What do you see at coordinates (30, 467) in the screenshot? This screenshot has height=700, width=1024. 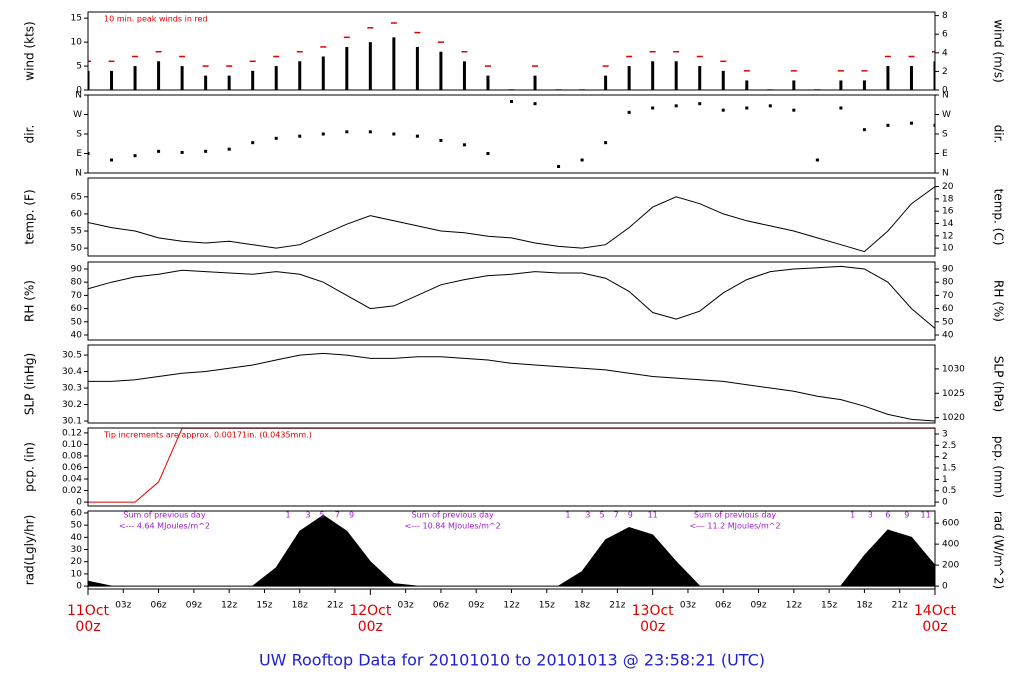 I see `y-axis-label: pcp. (in)` at bounding box center [30, 467].